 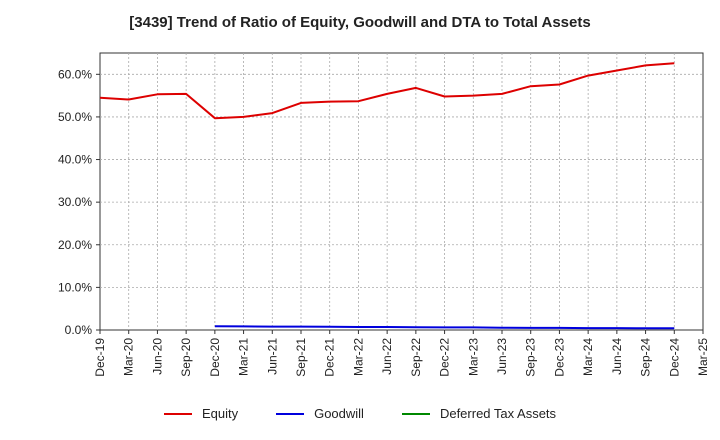 I want to click on x-tick-label: Dec-19, so click(x=100, y=357).